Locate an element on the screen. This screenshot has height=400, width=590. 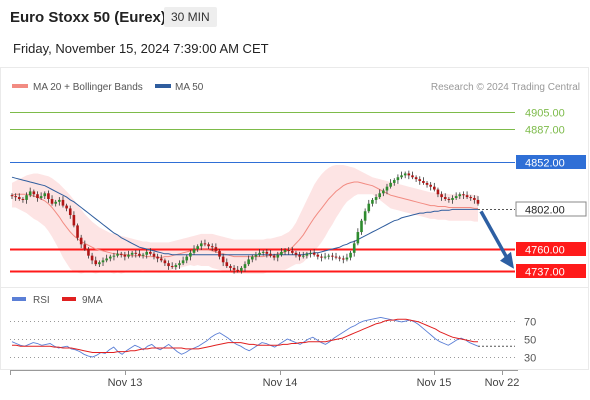
level-label-4905.00: 4905.00 is located at coordinates (545, 114).